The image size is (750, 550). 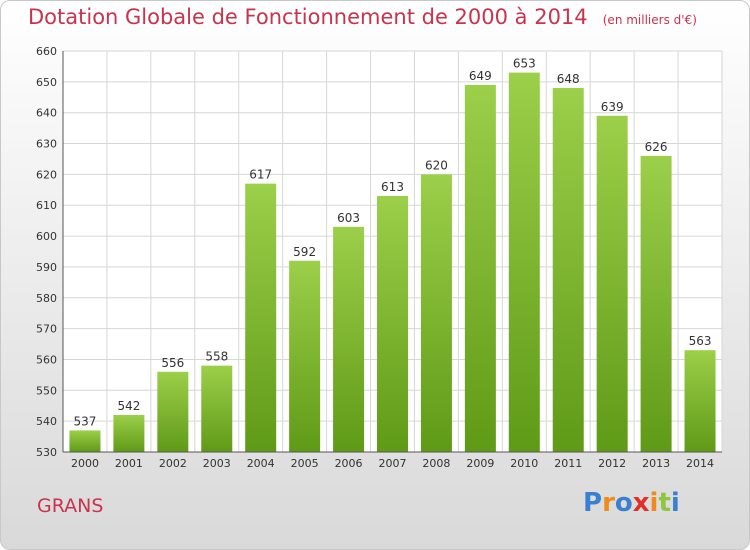 I want to click on x-tick-label: 2009, so click(x=480, y=463).